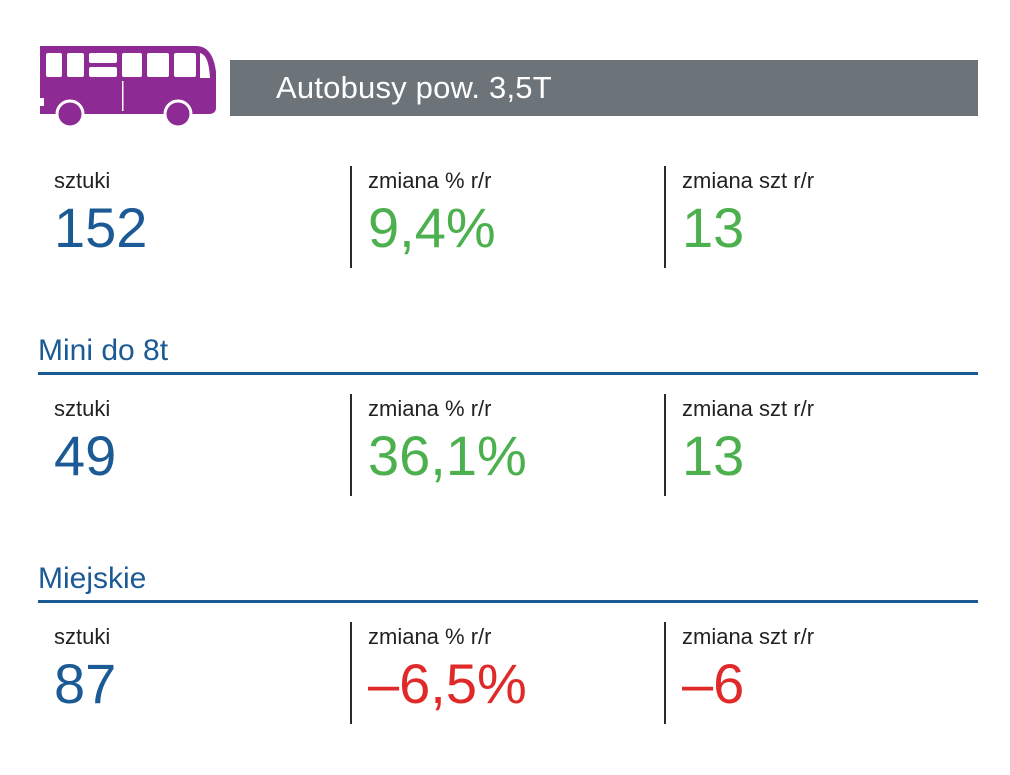 The height and width of the screenshot is (775, 1010). I want to click on stat-value: –6,5%, so click(447, 683).